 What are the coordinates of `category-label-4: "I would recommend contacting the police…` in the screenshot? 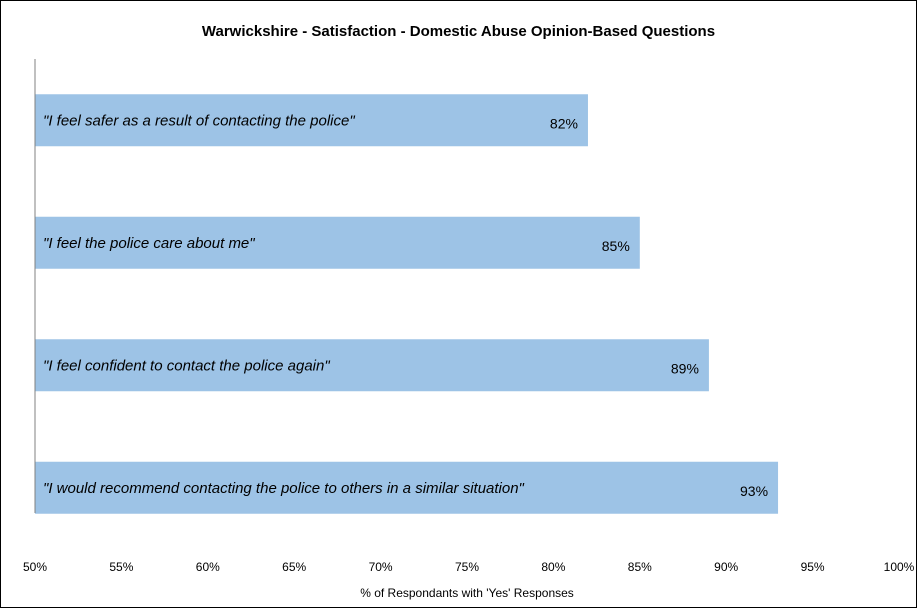 It's located at (284, 488).